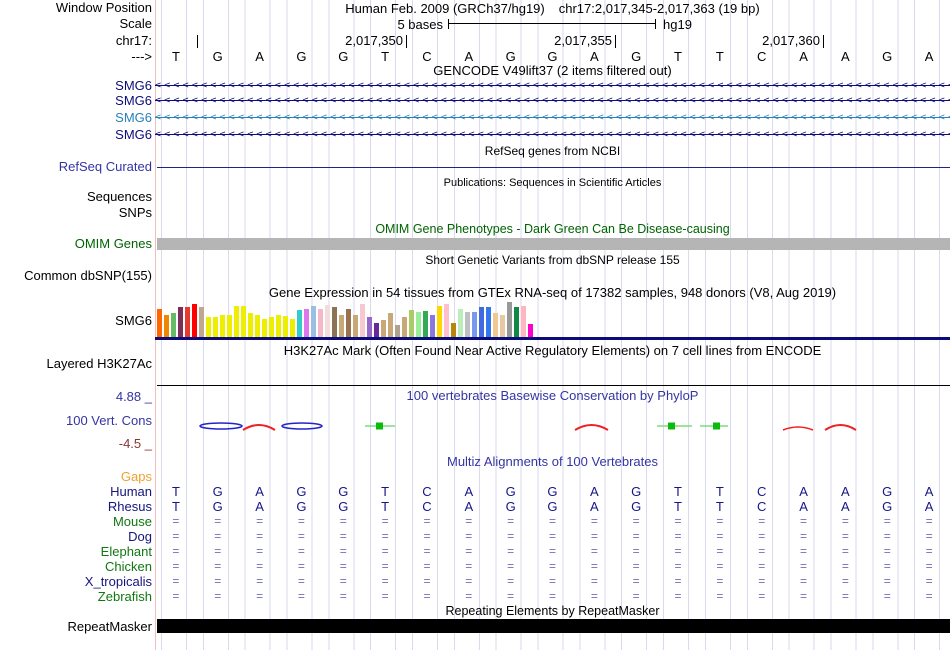 The height and width of the screenshot is (650, 950). I want to click on refseq-curated-line, so click(553, 167).